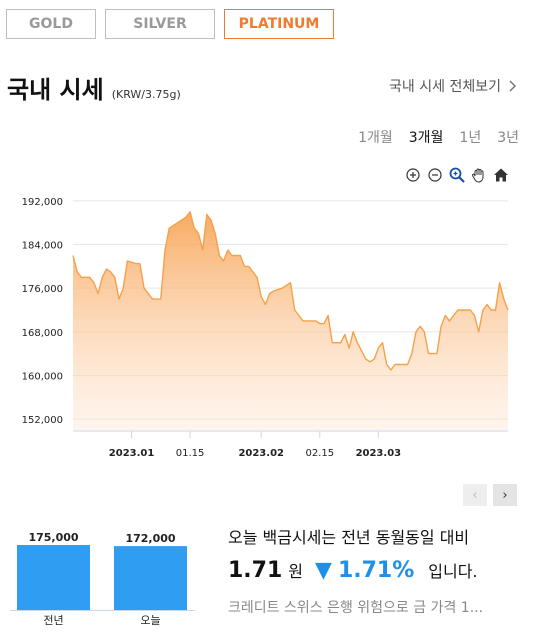 The height and width of the screenshot is (635, 539). What do you see at coordinates (255, 445) in the screenshot?
I see `x-axis-ticks: 2023.01 01.15 2023.02 02.15 2023.03` at bounding box center [255, 445].